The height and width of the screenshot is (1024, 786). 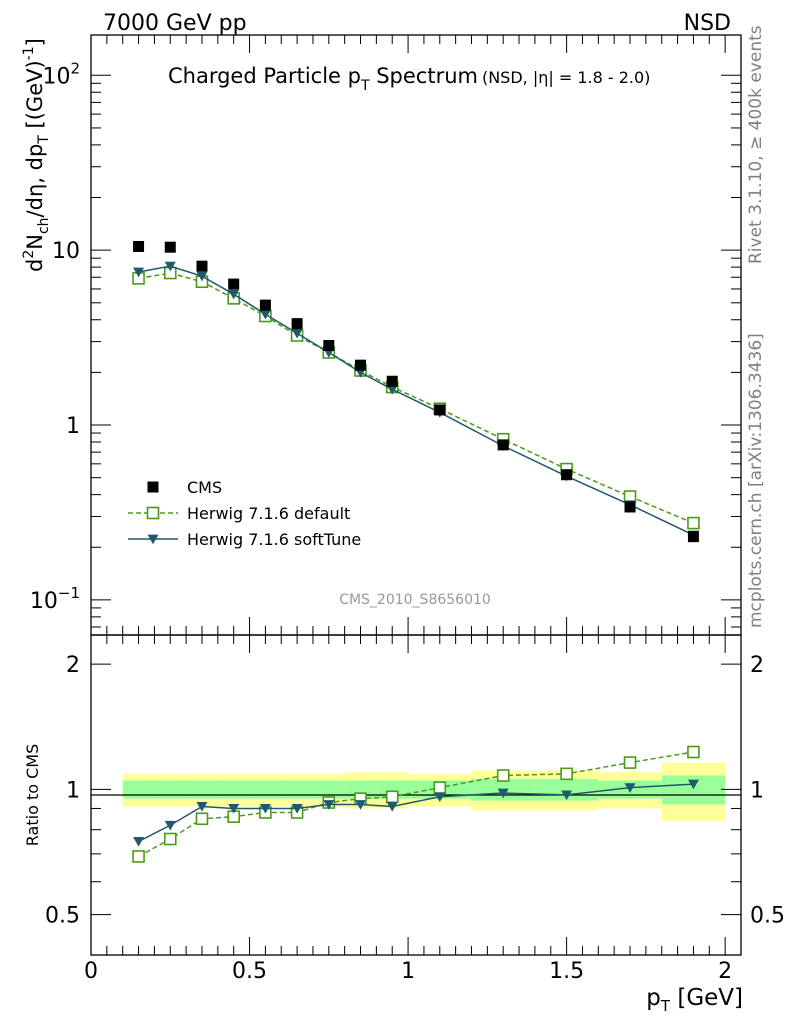 What do you see at coordinates (66, 251) in the screenshot?
I see `y-tick-label: 10` at bounding box center [66, 251].